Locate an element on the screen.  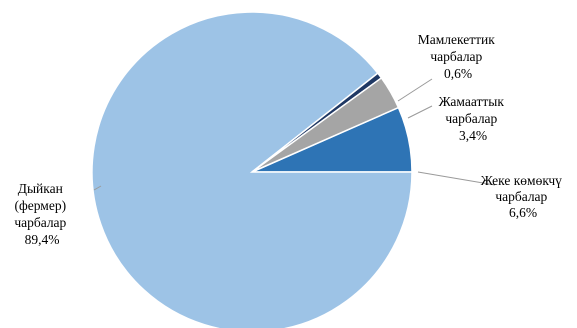
slice-label-1: Жеке көмөкчү чарбалар 6,6% is located at coordinates (523, 196).